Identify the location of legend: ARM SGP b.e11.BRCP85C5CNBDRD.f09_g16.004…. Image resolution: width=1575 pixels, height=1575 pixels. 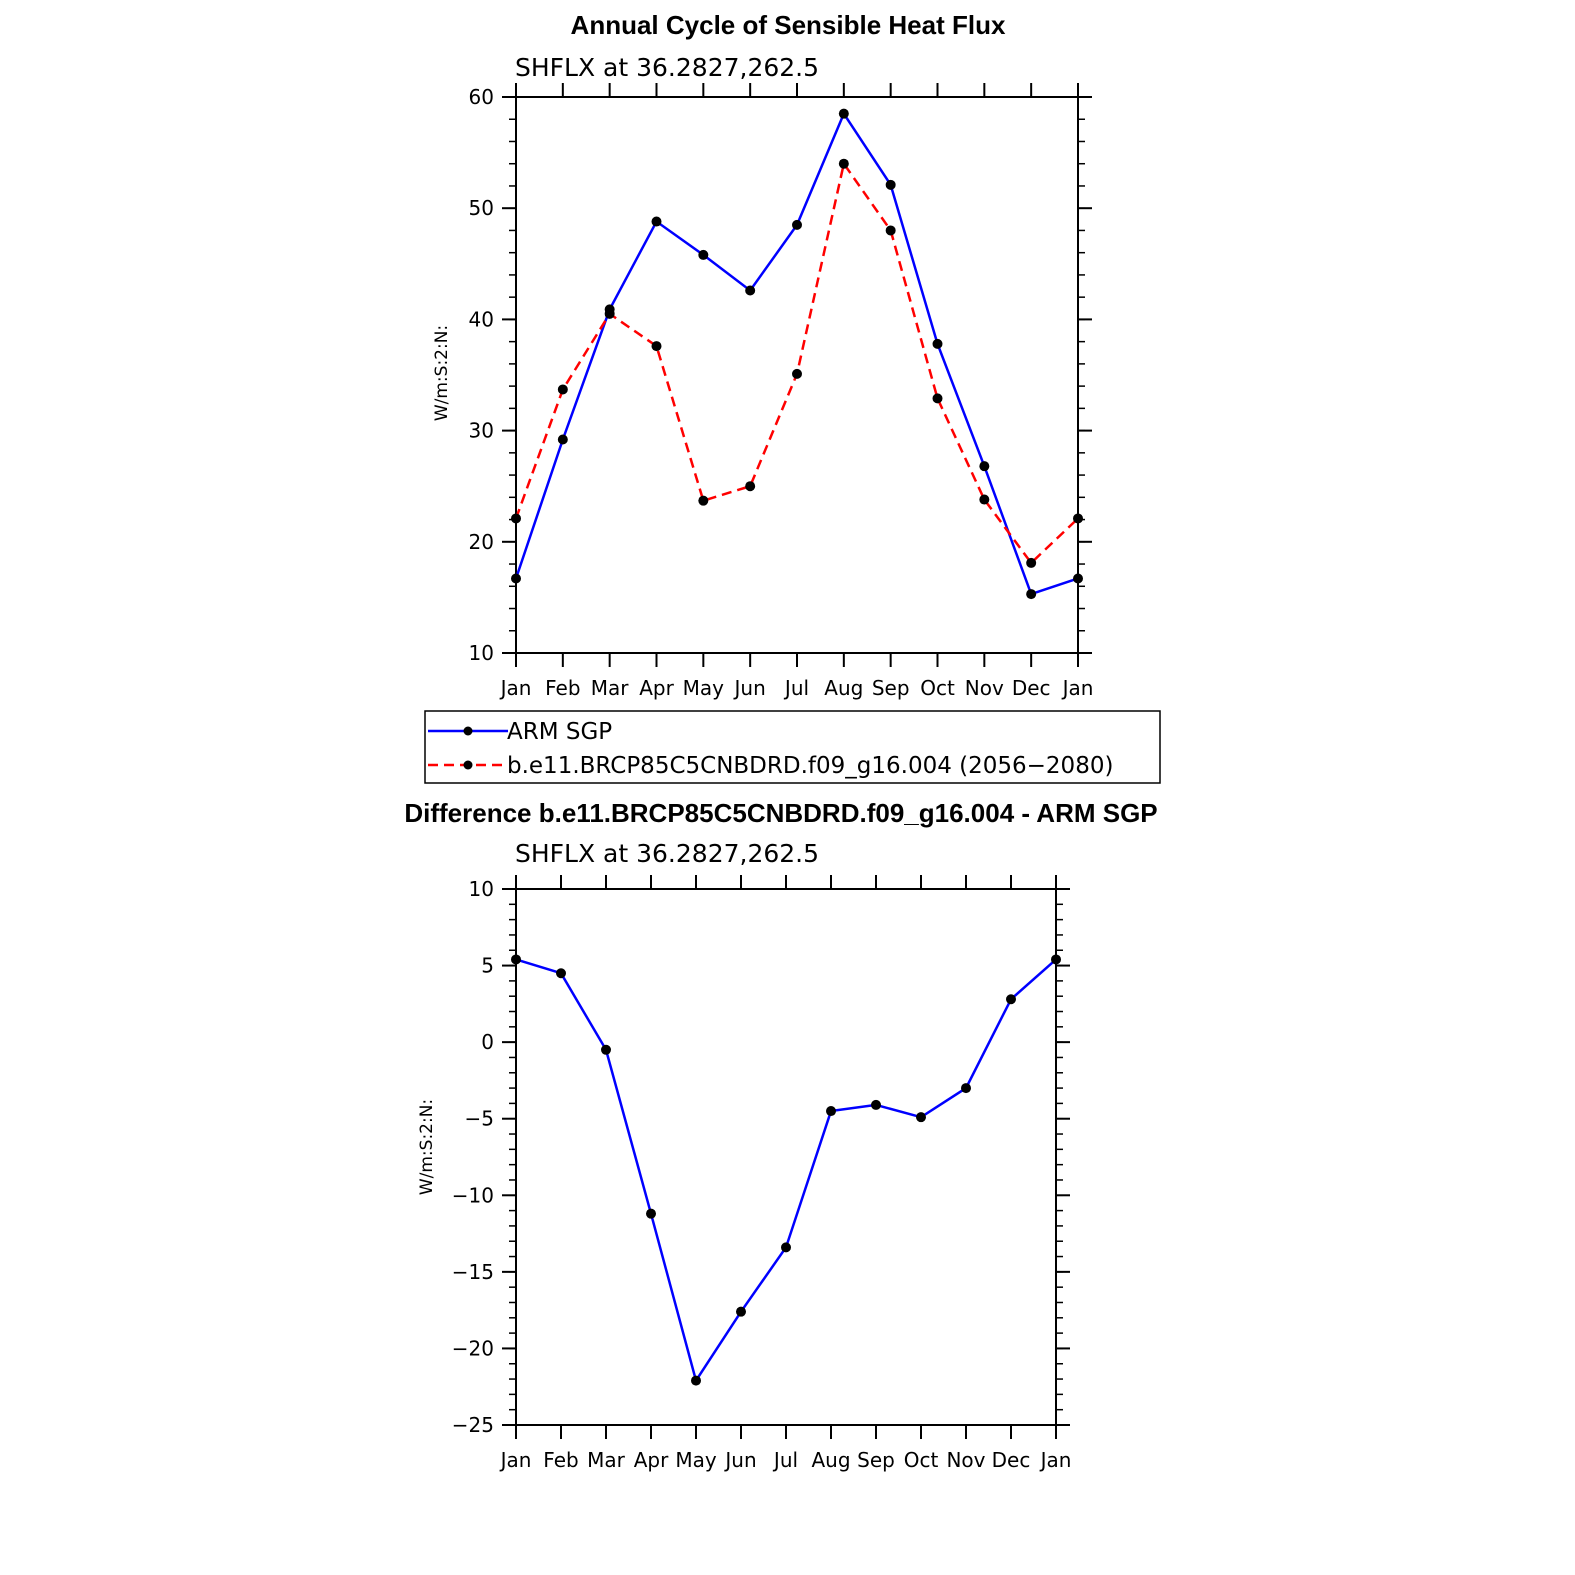
(792, 747).